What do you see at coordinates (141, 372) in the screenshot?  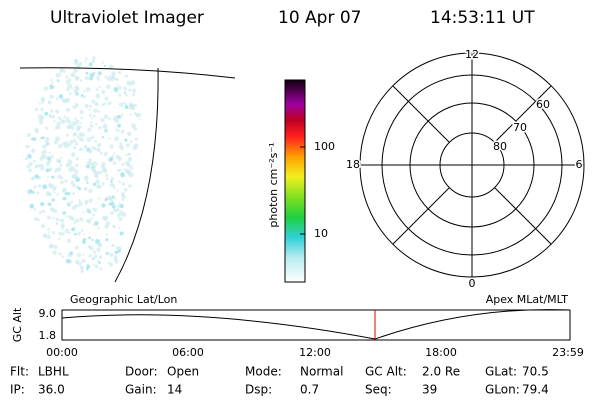 I see `status-label: Door:` at bounding box center [141, 372].